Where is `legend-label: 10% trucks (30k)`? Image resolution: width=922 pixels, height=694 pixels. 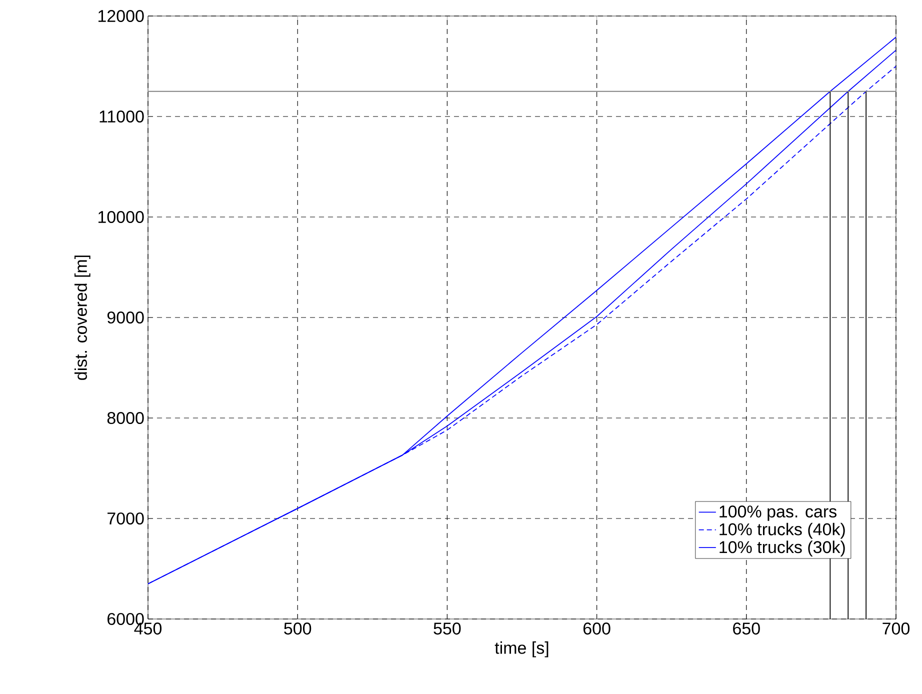 legend-label: 10% trucks (30k) is located at coordinates (782, 548).